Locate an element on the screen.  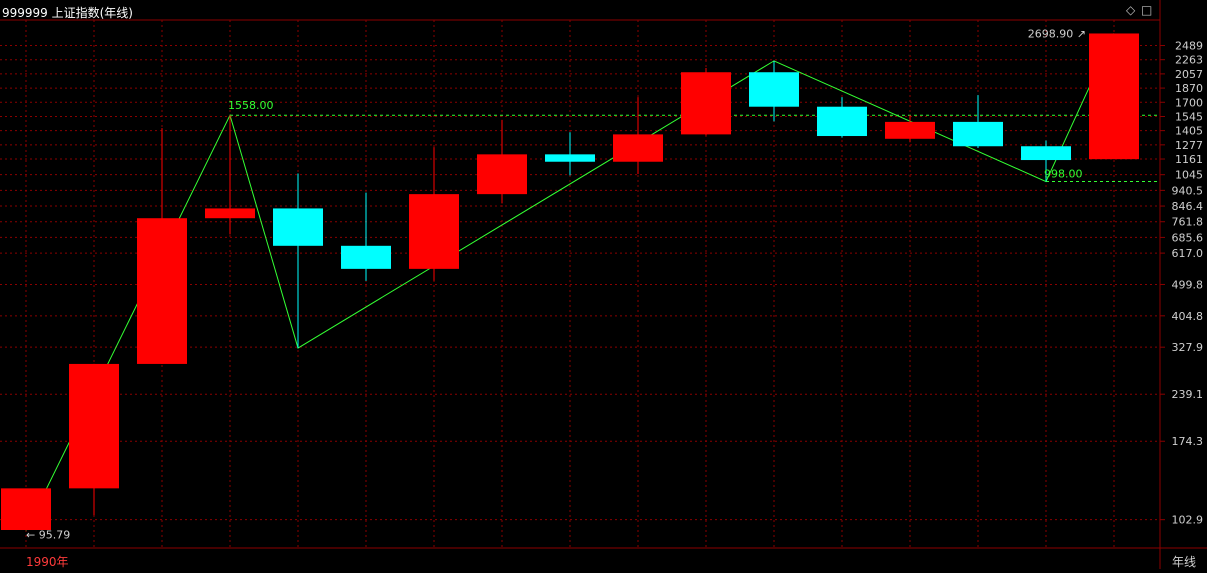
y-tick-label: 327.9 is located at coordinates (1188, 347).